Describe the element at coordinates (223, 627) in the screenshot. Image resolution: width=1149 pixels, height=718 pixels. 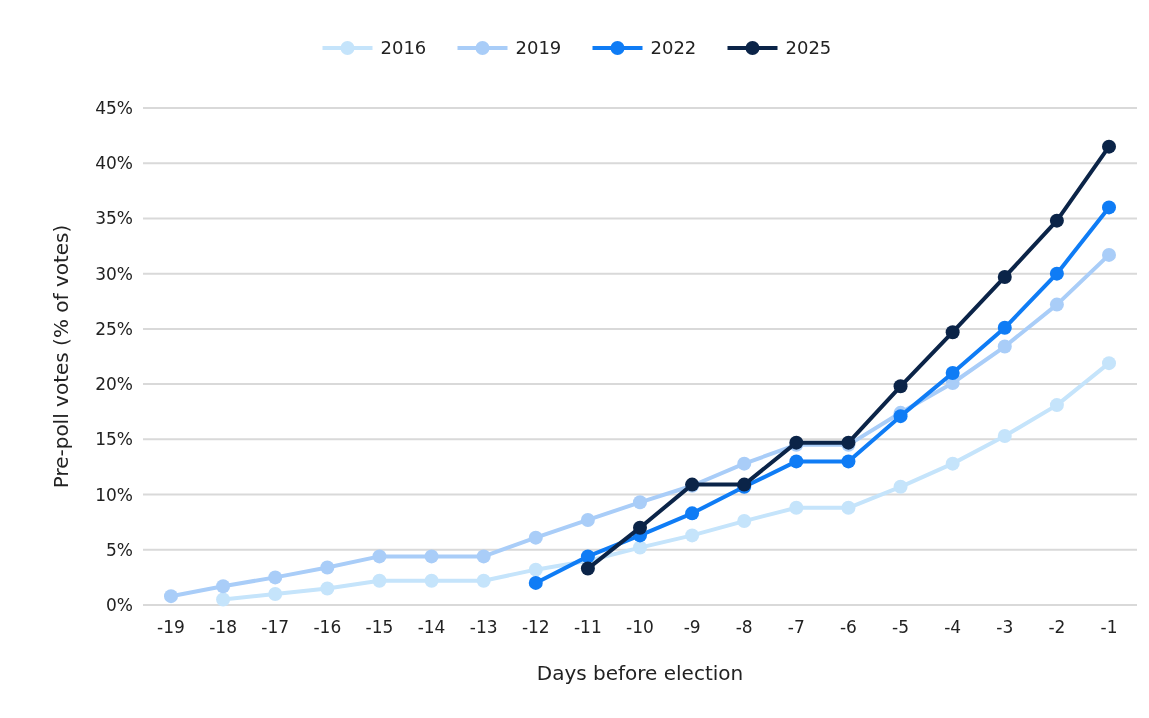
I see `x-tick-label: -18` at that location.